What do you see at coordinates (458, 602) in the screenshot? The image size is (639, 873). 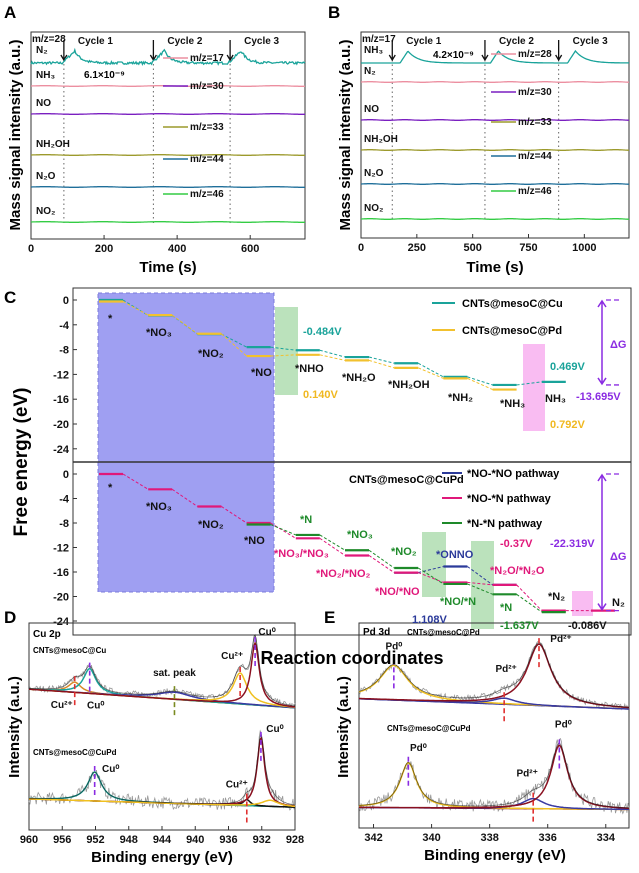 I see `c-step-label: *NO/*N` at bounding box center [458, 602].